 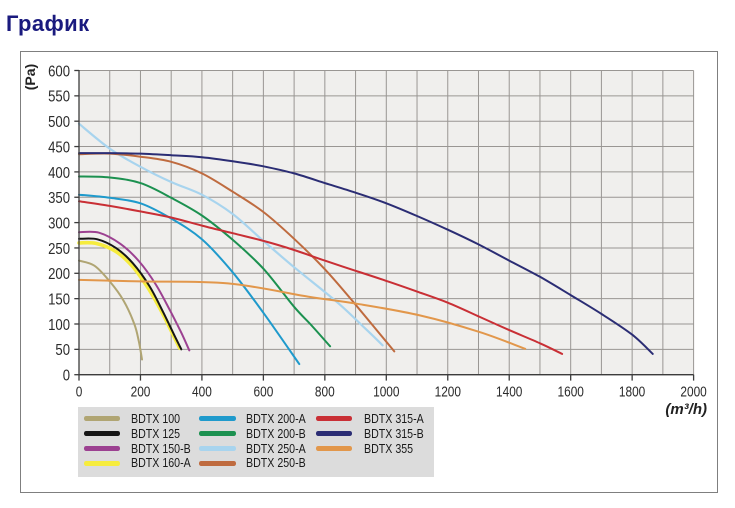 What do you see at coordinates (386, 393) in the screenshot?
I see `svg-text: 1000` at bounding box center [386, 393].